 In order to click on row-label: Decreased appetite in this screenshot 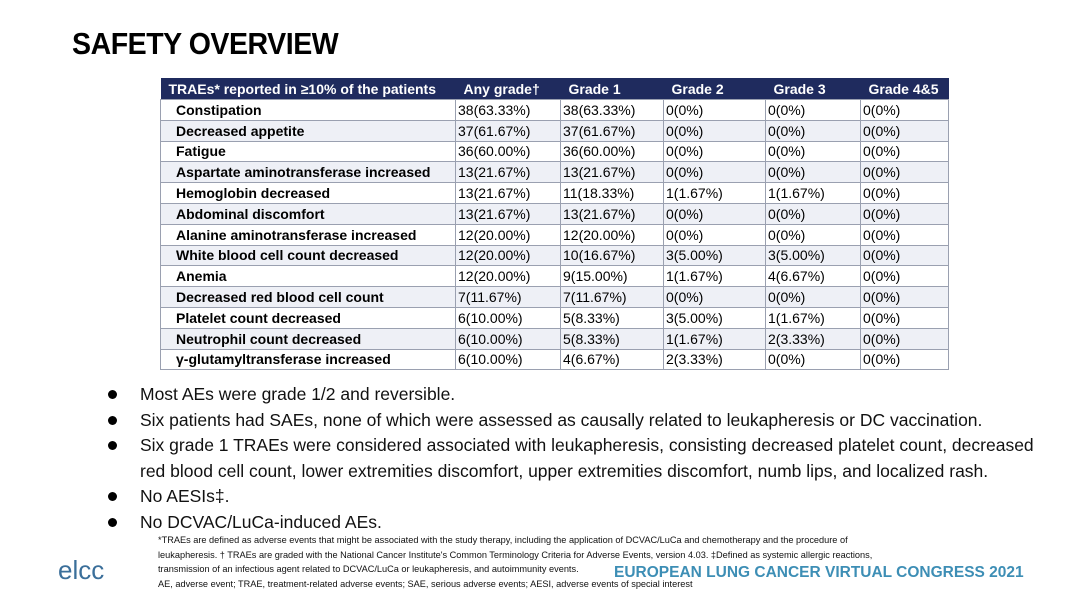, I will do `click(308, 130)`.